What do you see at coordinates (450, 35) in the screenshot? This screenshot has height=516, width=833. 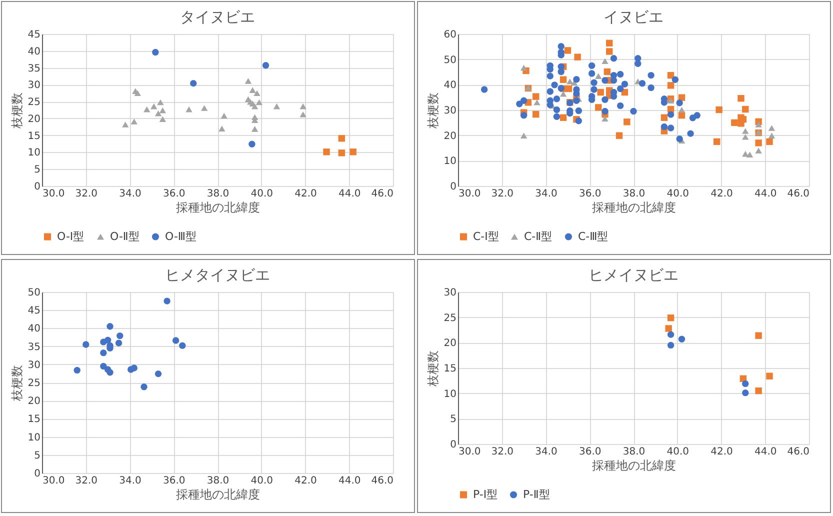 I see `y-tick-label: 60` at bounding box center [450, 35].